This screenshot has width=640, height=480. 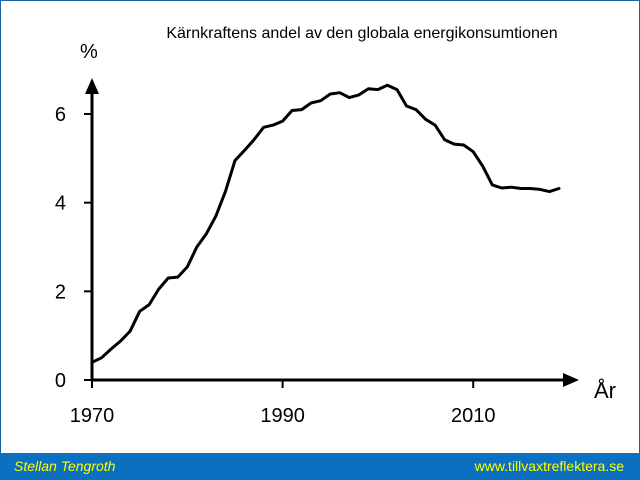 What do you see at coordinates (282, 416) in the screenshot?
I see `x-tick-label: 1990` at bounding box center [282, 416].